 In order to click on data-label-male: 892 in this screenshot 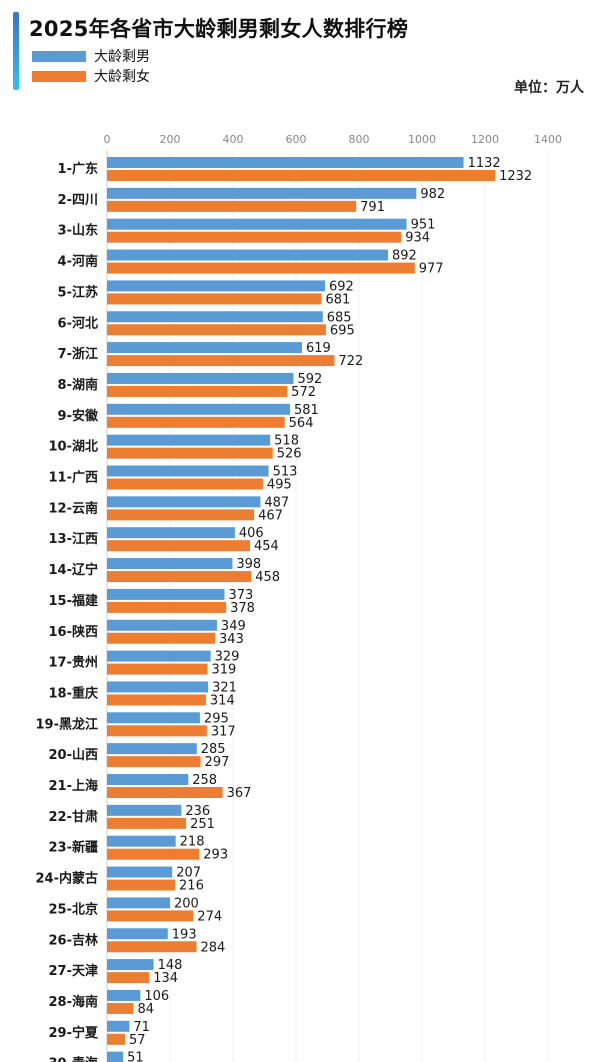, I will do `click(404, 256)`.